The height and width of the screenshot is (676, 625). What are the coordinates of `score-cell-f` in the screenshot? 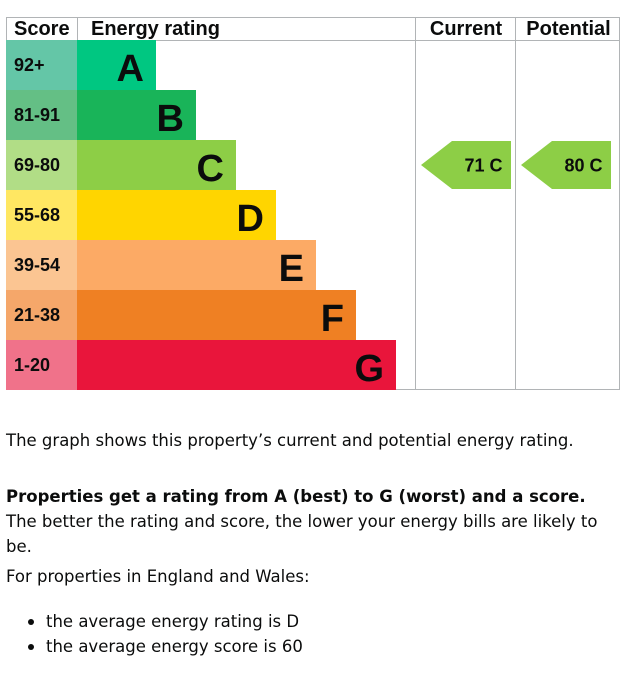 It's located at (41, 315).